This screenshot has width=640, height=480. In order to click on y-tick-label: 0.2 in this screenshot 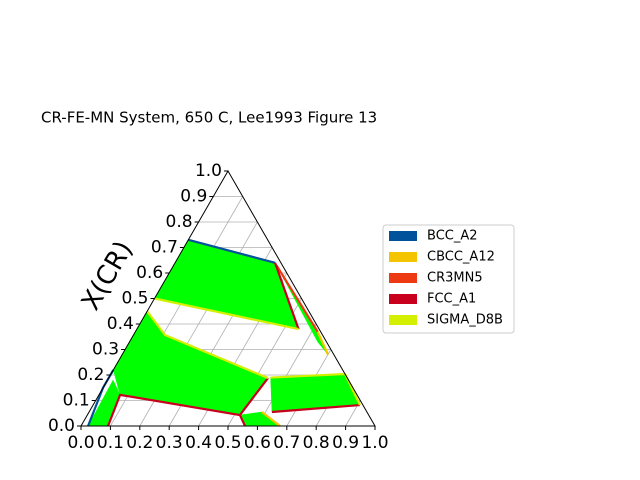, I will do `click(90, 375)`.